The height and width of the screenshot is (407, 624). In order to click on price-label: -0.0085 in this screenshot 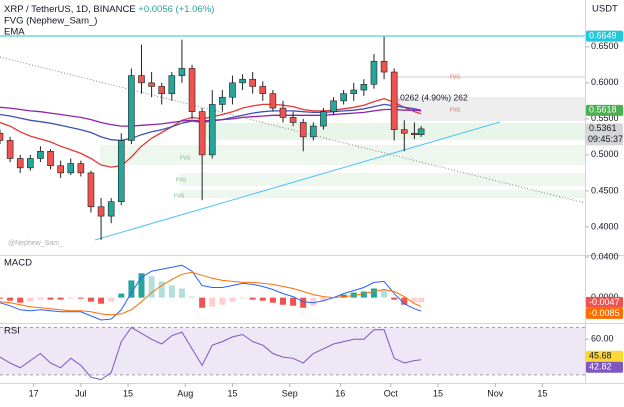, I will do `click(604, 313)`.